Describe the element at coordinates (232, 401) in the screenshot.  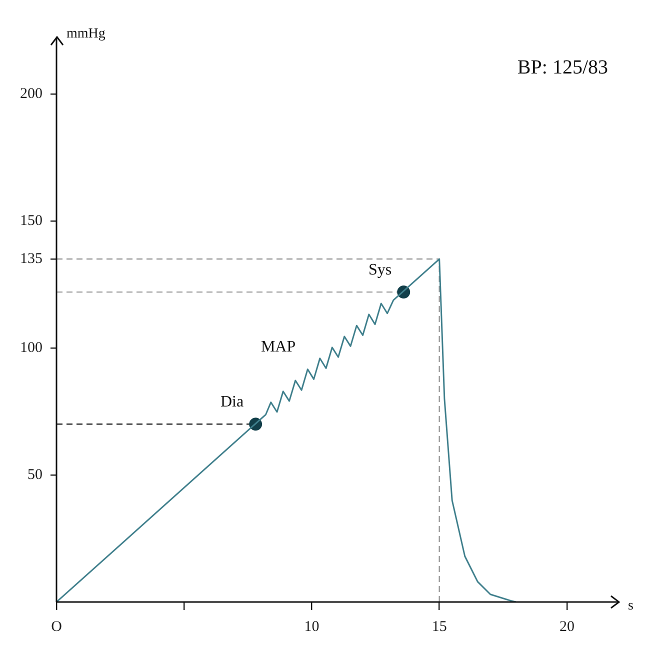
I see `annotation: Dia` at that location.